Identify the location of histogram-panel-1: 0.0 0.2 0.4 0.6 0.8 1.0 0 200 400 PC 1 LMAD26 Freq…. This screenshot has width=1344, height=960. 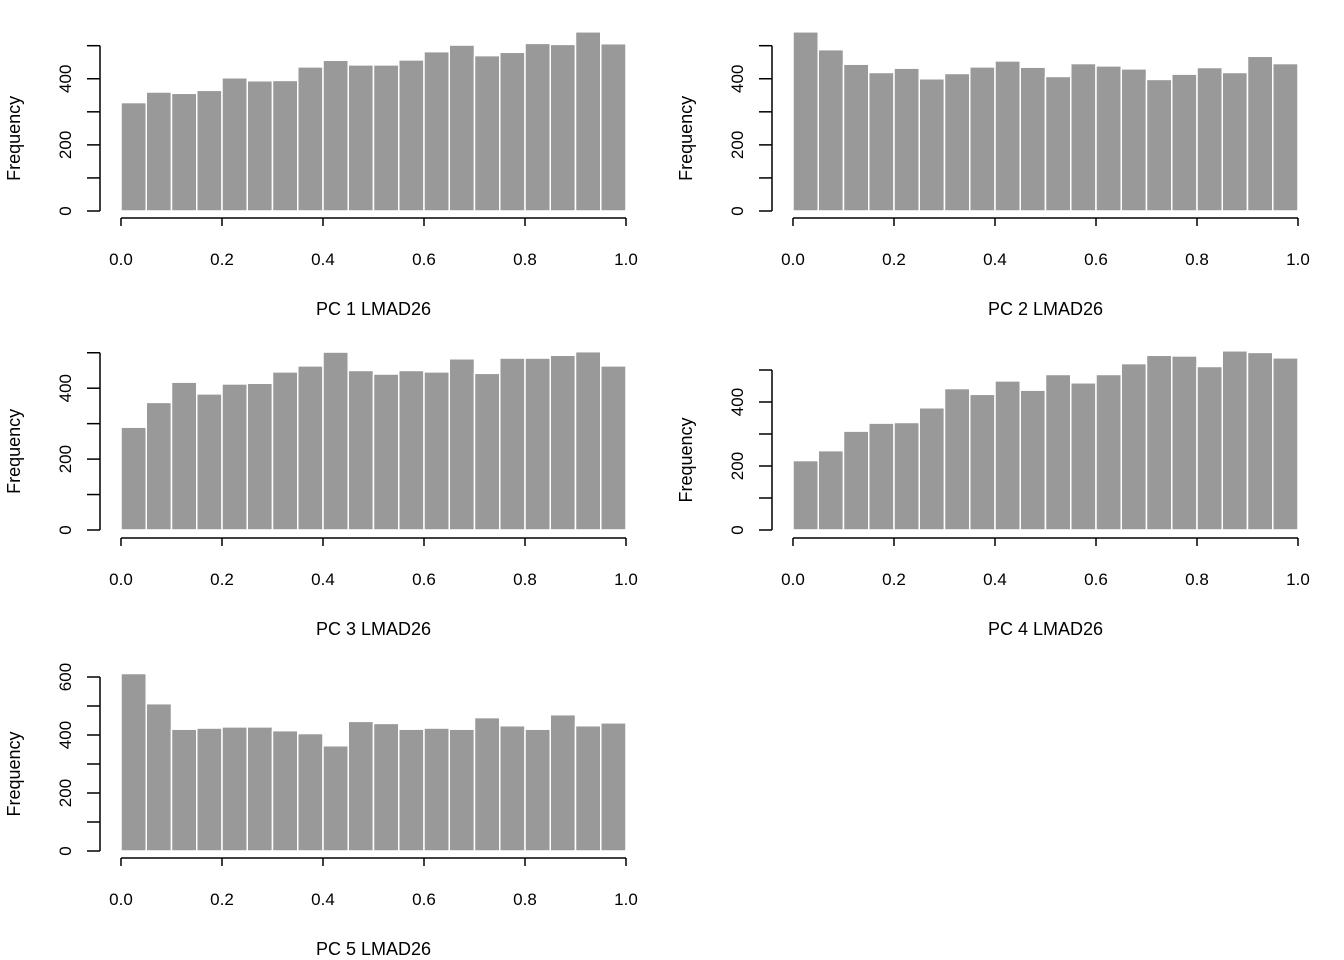
(321, 175).